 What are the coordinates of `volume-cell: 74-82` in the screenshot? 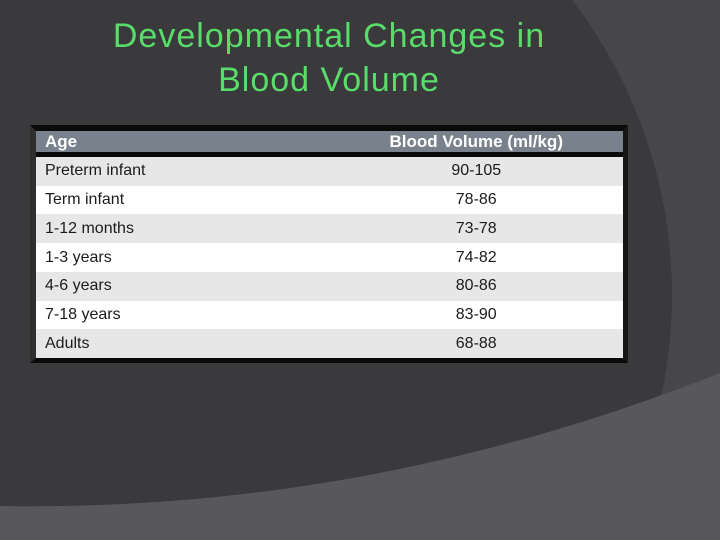 It's located at (476, 257).